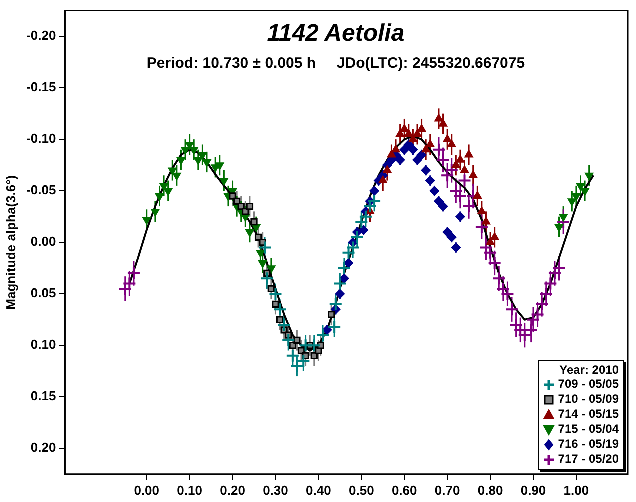  What do you see at coordinates (447, 490) in the screenshot?
I see `x-tick-label: 0.70` at bounding box center [447, 490].